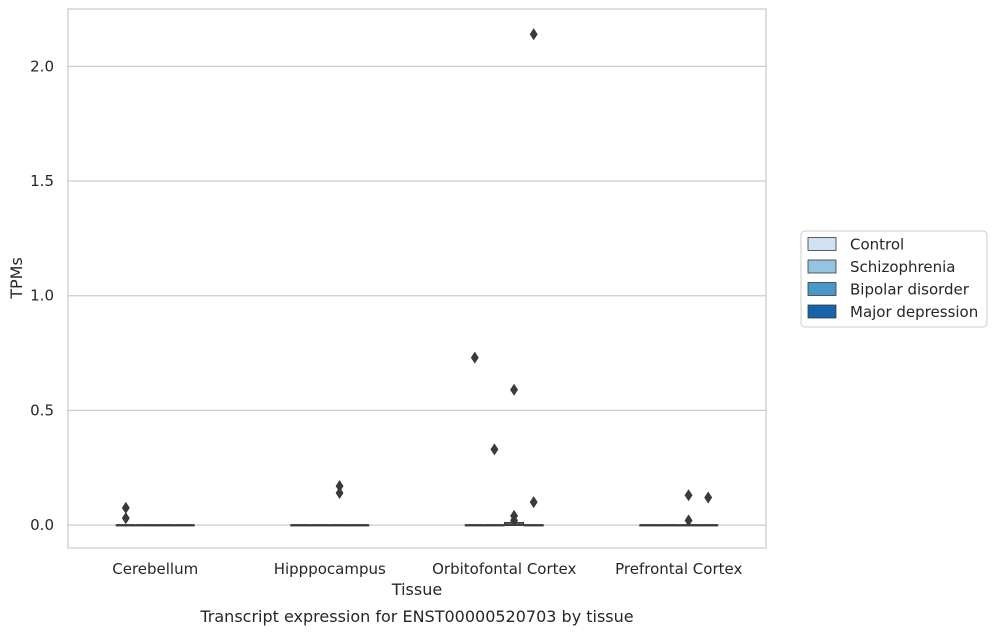  Describe the element at coordinates (902, 267) in the screenshot. I see `legend-label: Schizophrenia` at that location.